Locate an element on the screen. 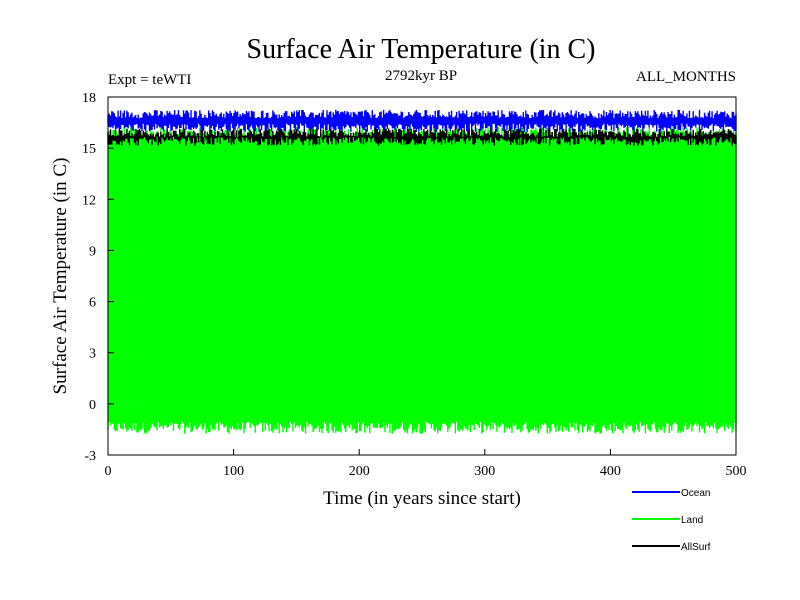 This screenshot has width=800, height=600. months-label: ALL_MONTHS is located at coordinates (686, 77).